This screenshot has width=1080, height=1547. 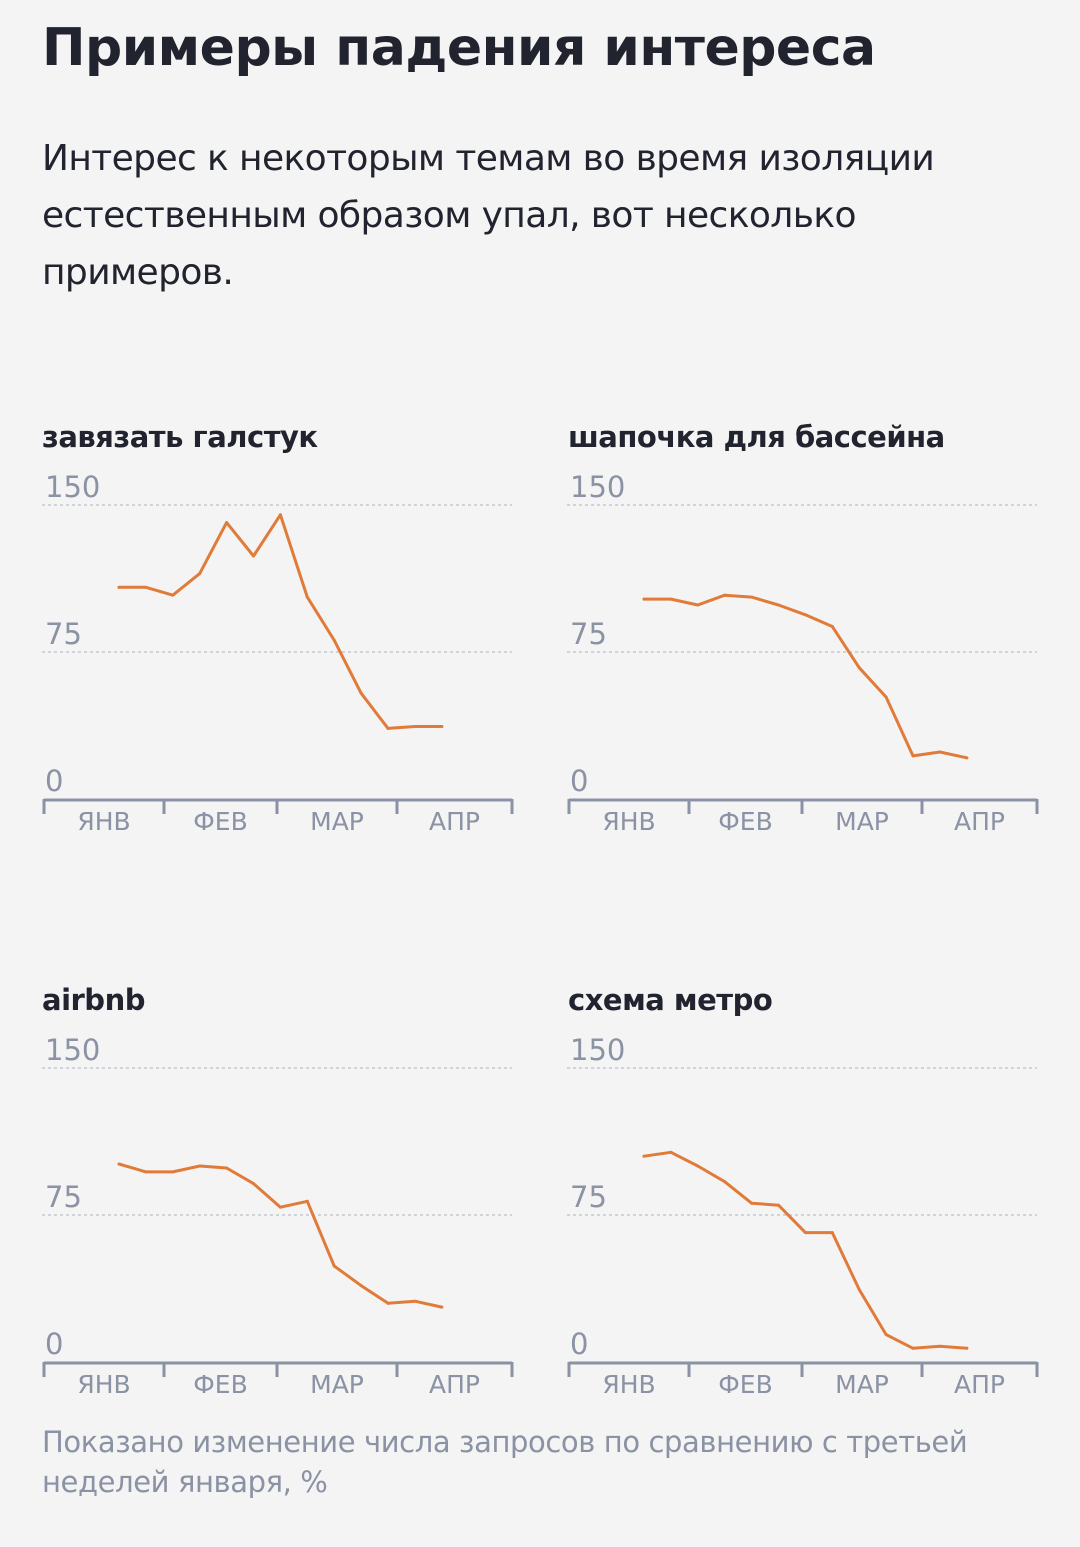 What do you see at coordinates (670, 1000) in the screenshot?
I see `chart-title-metro: схема метро` at bounding box center [670, 1000].